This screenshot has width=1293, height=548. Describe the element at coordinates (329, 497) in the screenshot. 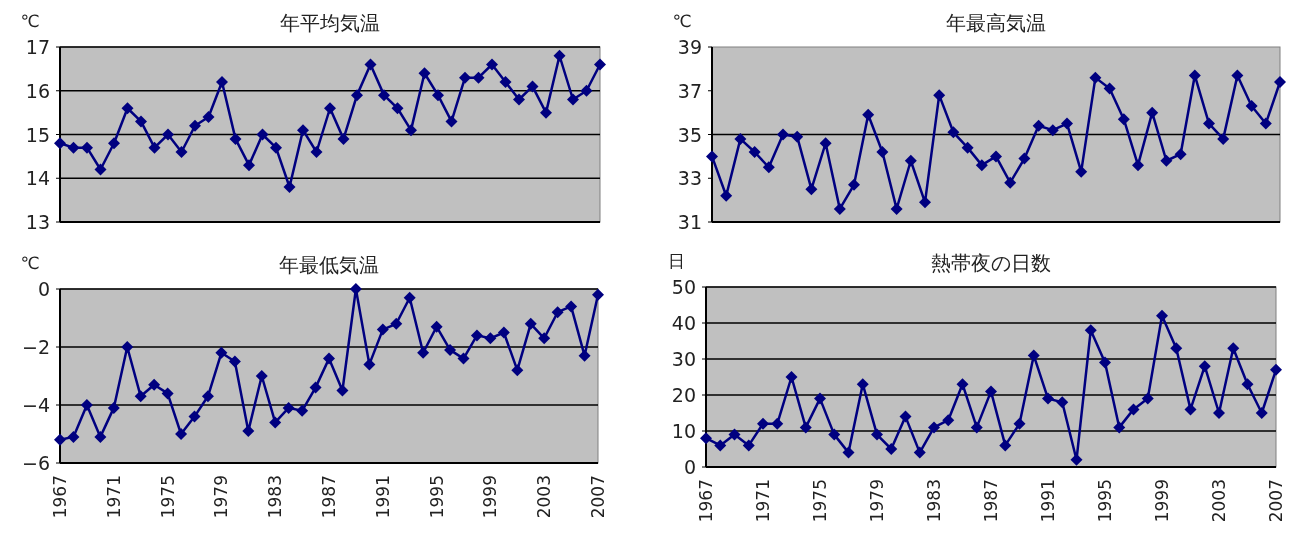

I see `x-tick-label: 1987` at that location.